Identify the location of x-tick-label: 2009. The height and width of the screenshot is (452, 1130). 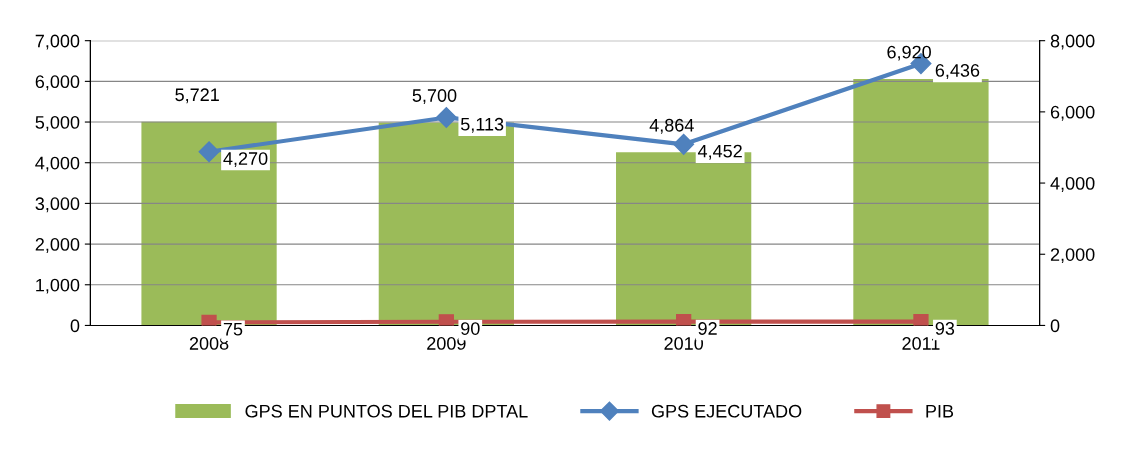
(446, 343).